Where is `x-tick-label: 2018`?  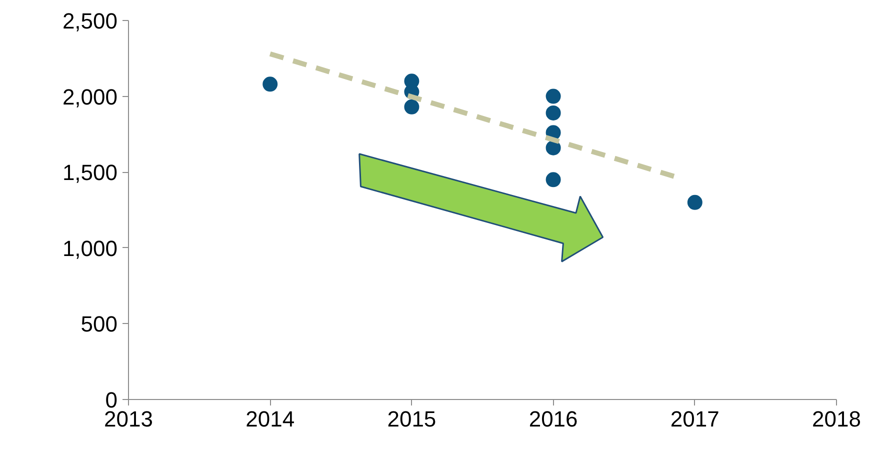 x-tick-label: 2018 is located at coordinates (836, 419).